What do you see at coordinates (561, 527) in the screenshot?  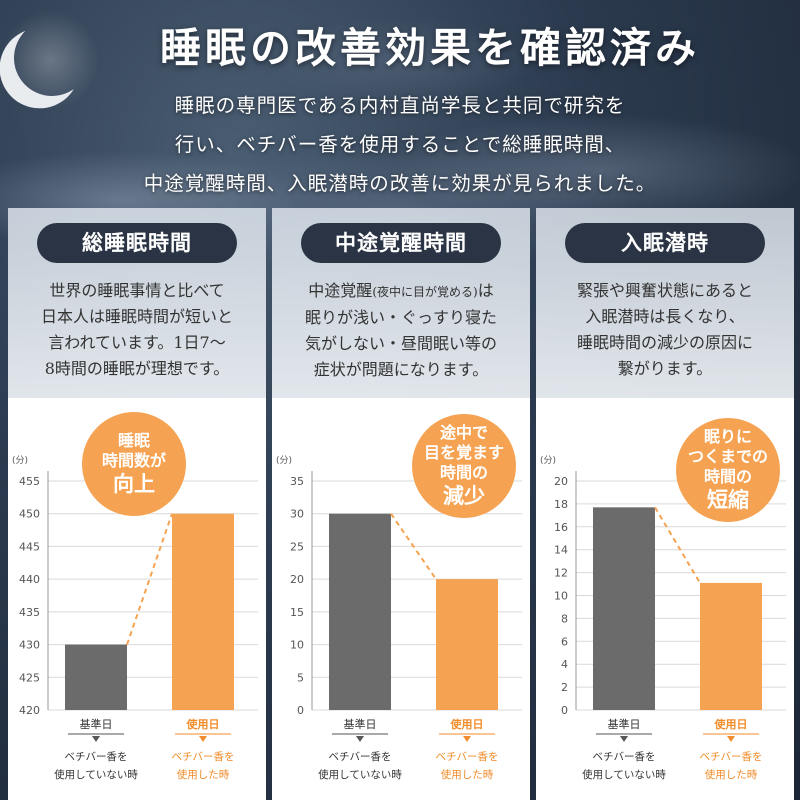 I see `y-tick-label: 16` at bounding box center [561, 527].